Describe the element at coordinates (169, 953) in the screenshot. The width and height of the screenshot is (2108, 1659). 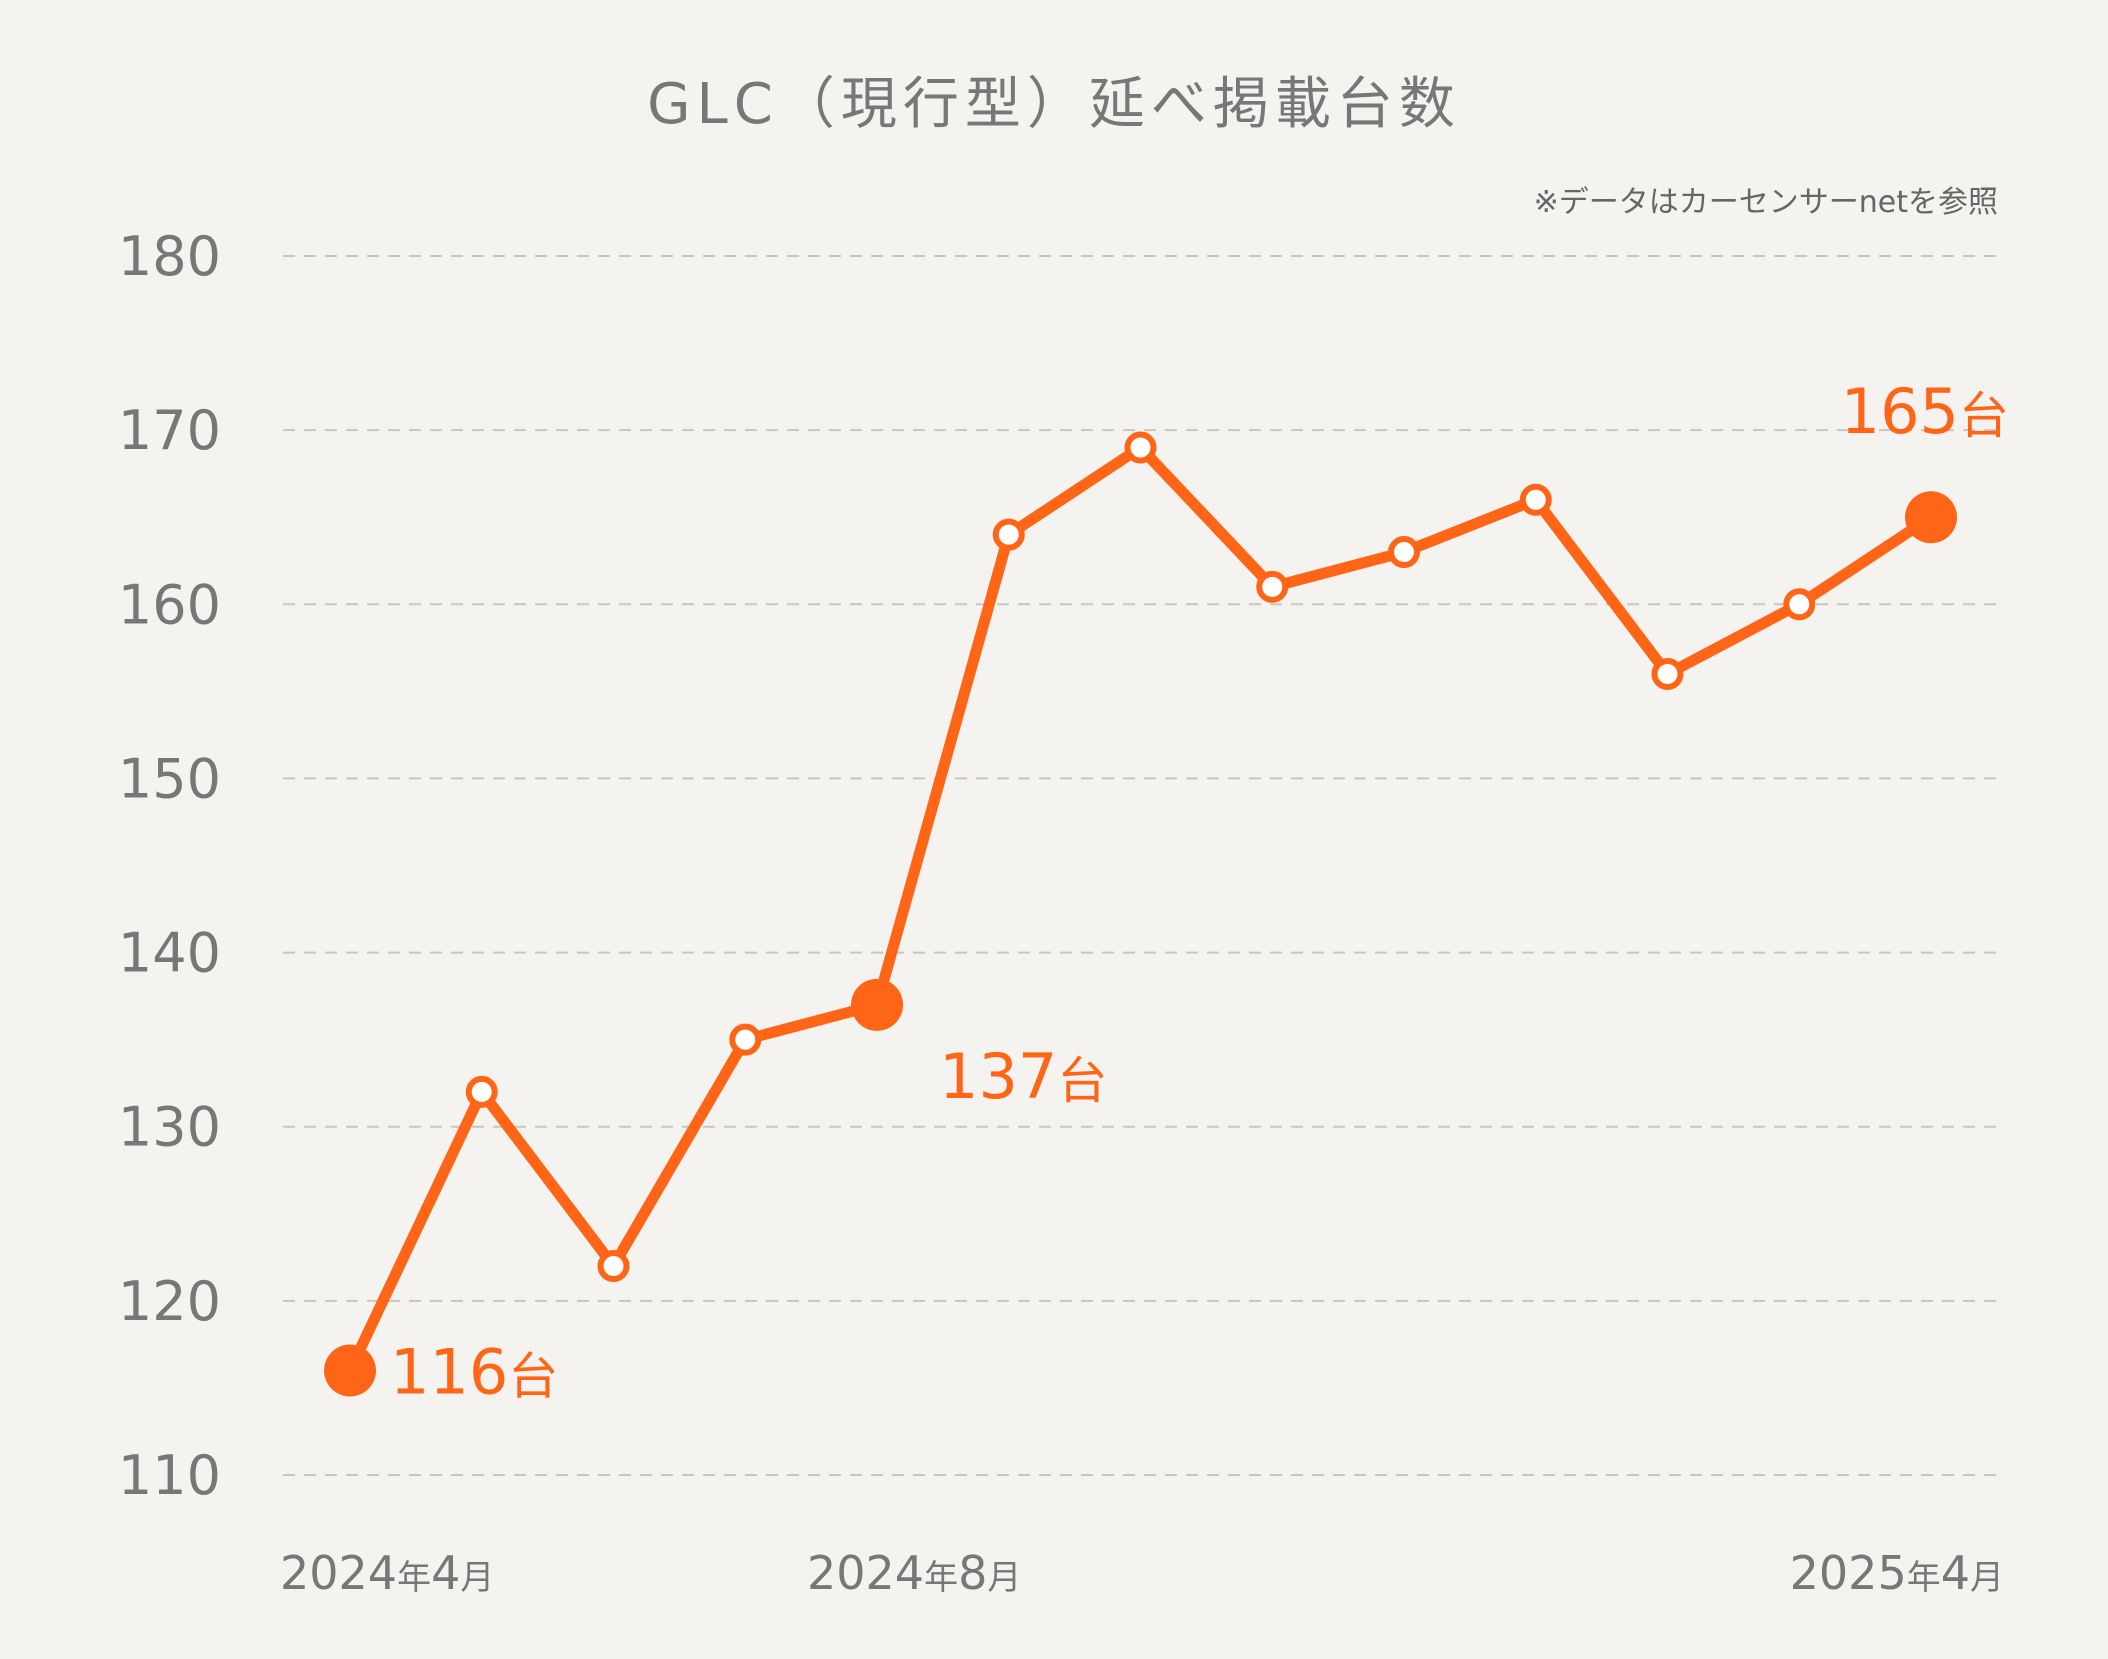
I see `y-tick-label: 140` at that location.